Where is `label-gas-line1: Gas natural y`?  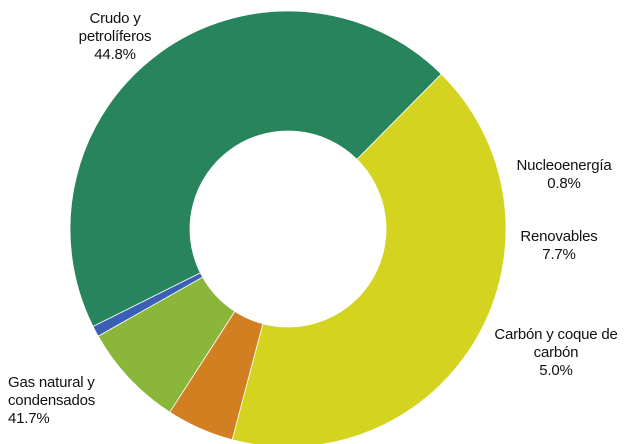
label-gas-line1: Gas natural y is located at coordinates (51, 382).